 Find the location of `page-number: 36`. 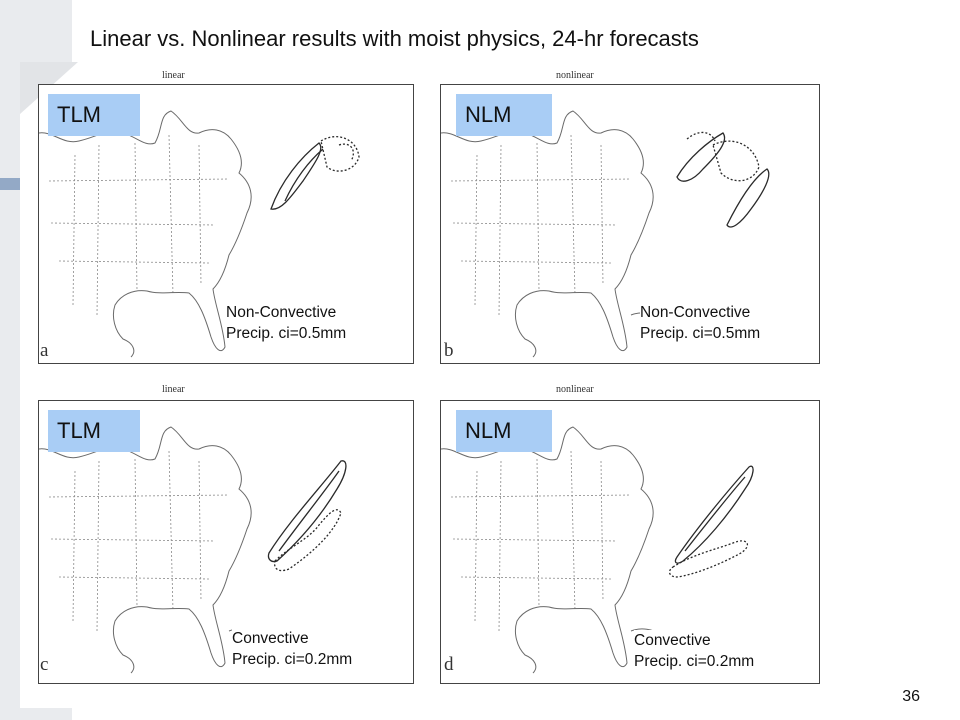

page-number: 36 is located at coordinates (911, 696).